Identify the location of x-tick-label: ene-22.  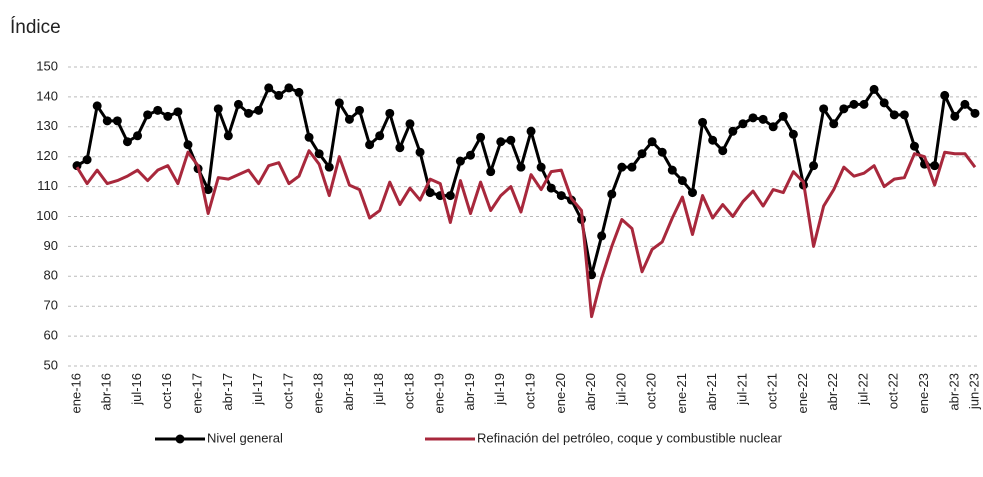
(802, 393).